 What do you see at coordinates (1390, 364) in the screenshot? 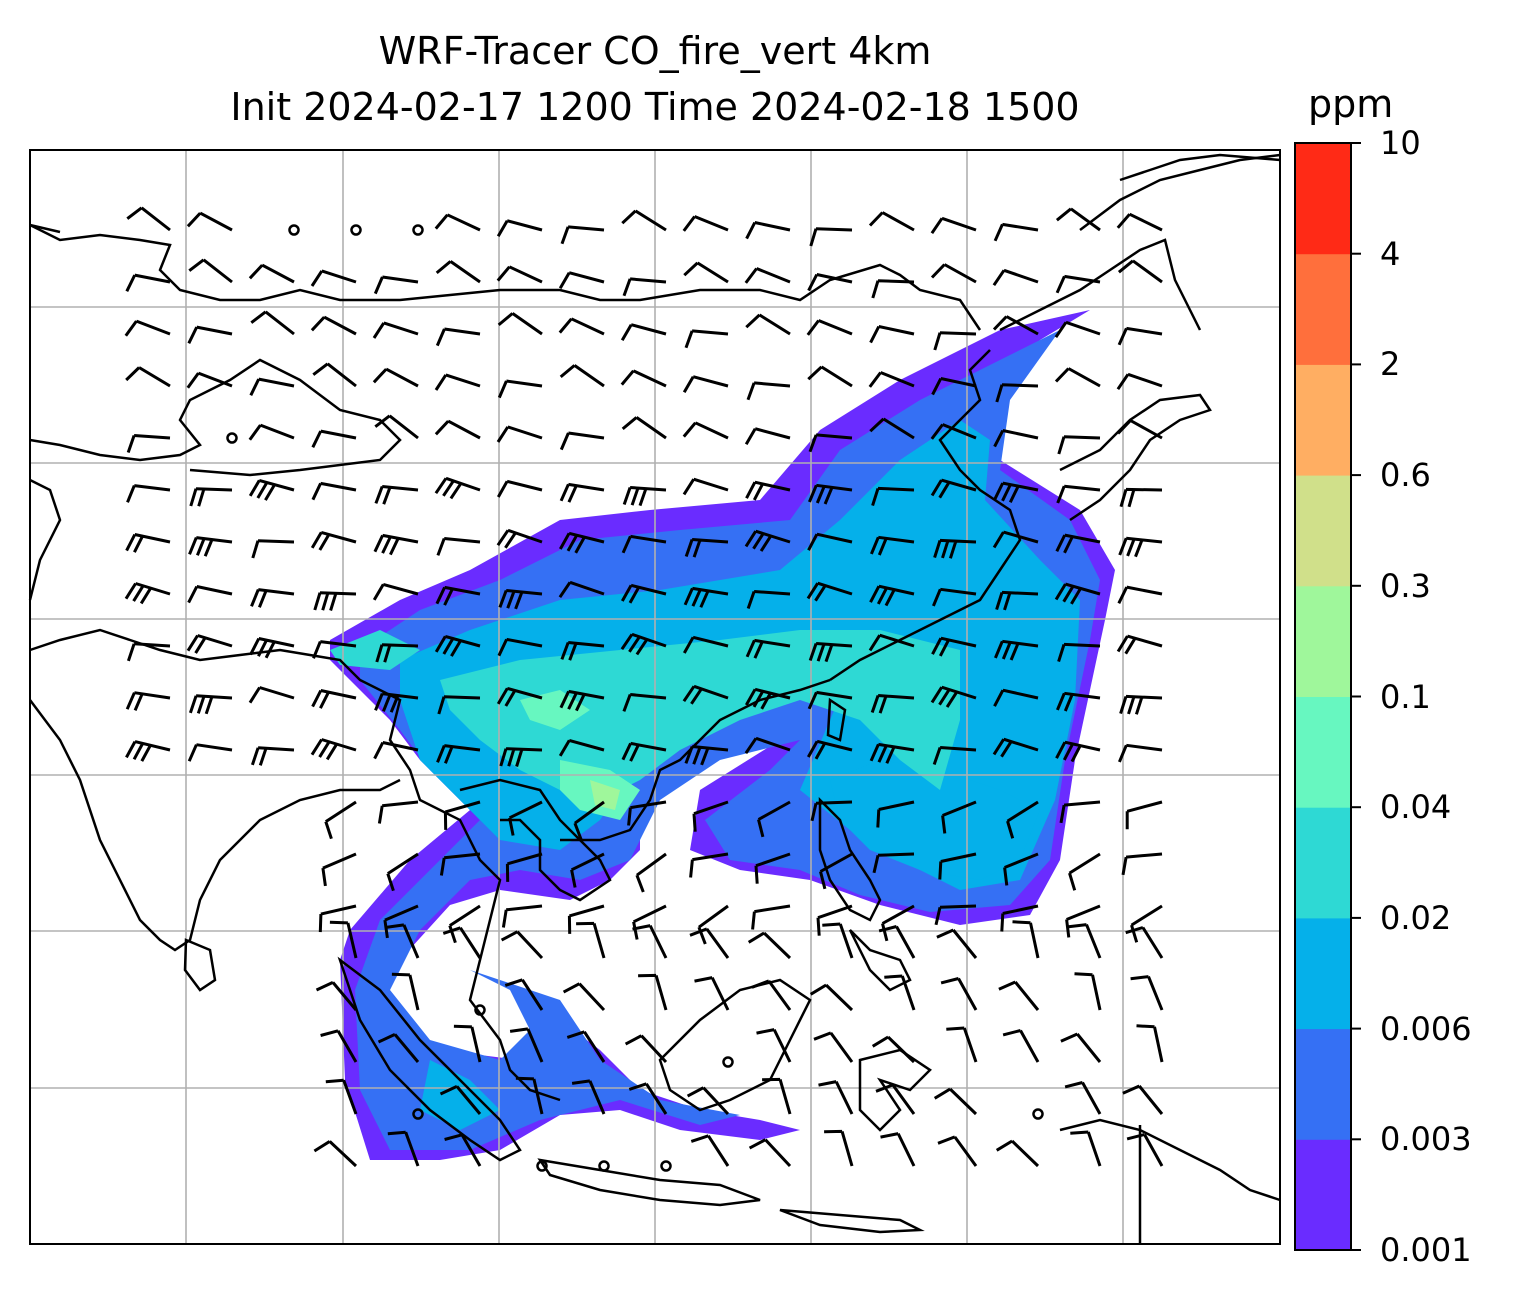
I see `colorbar-tick-label: 2` at bounding box center [1390, 364].